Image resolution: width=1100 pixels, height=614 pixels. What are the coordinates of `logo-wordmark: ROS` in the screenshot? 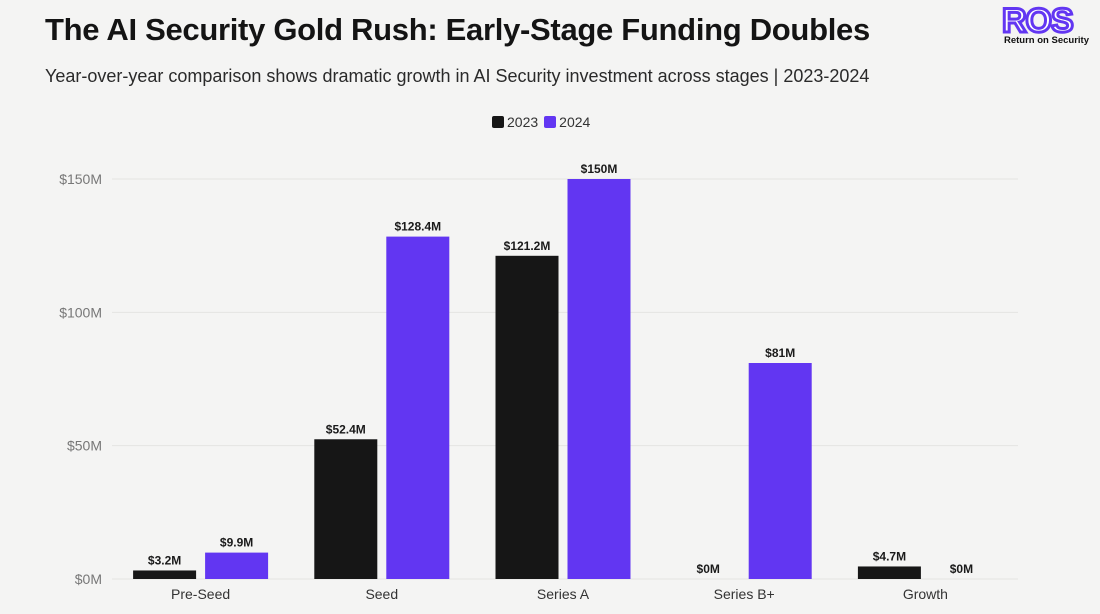 It's located at (1037, 21).